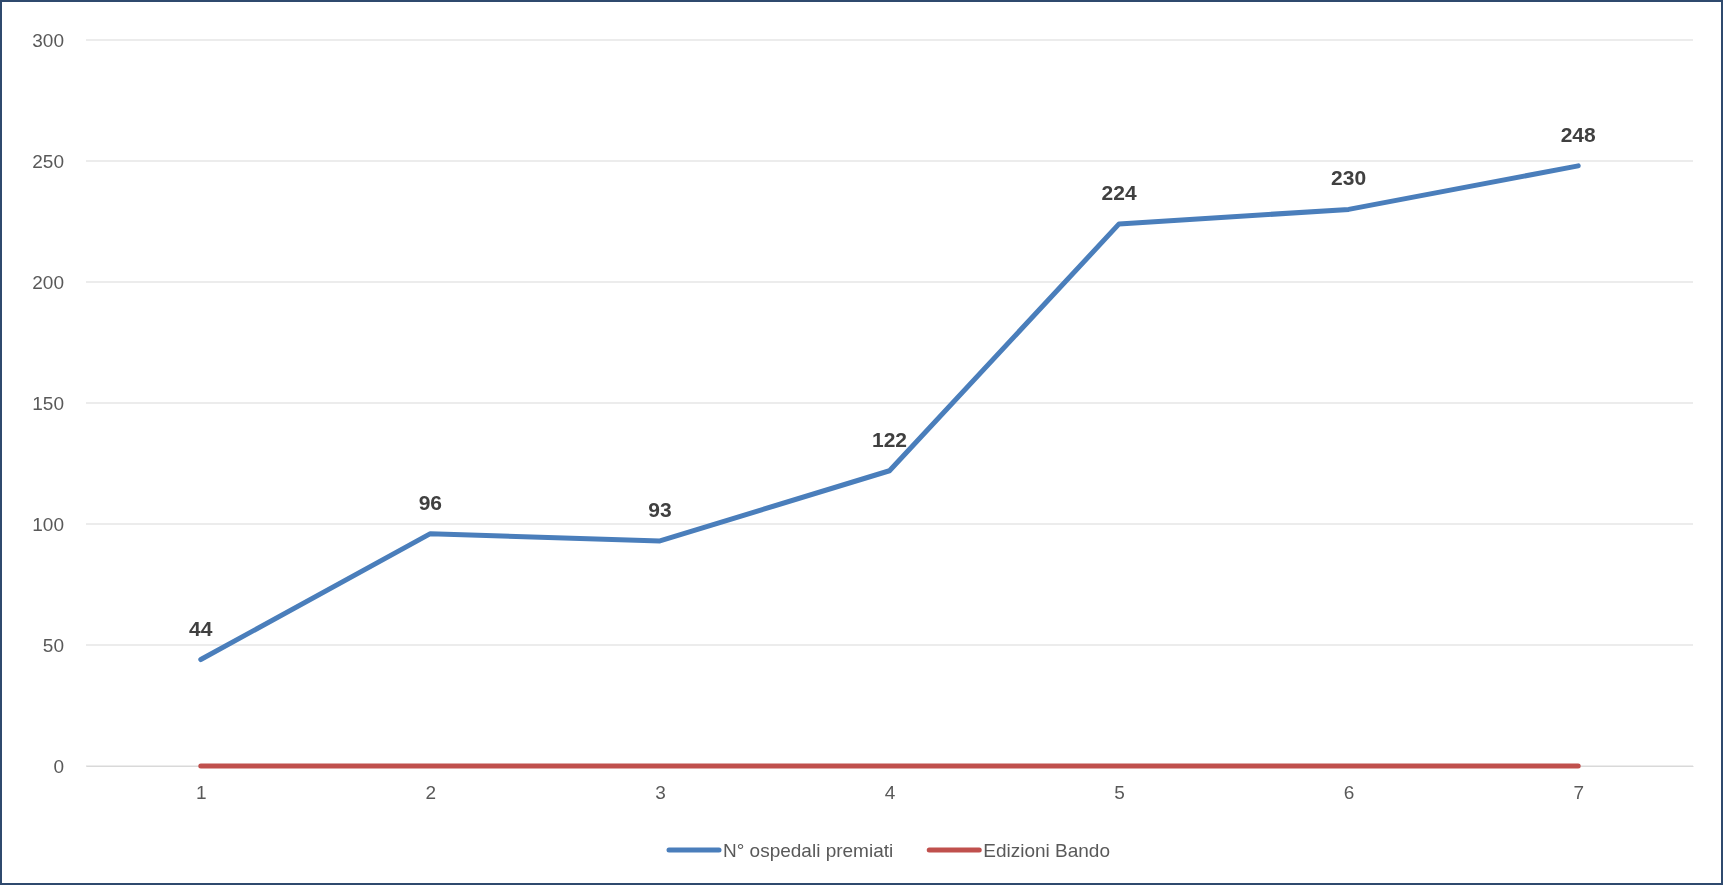 The image size is (1723, 885). Describe the element at coordinates (1119, 192) in the screenshot. I see `data-label: 224` at that location.